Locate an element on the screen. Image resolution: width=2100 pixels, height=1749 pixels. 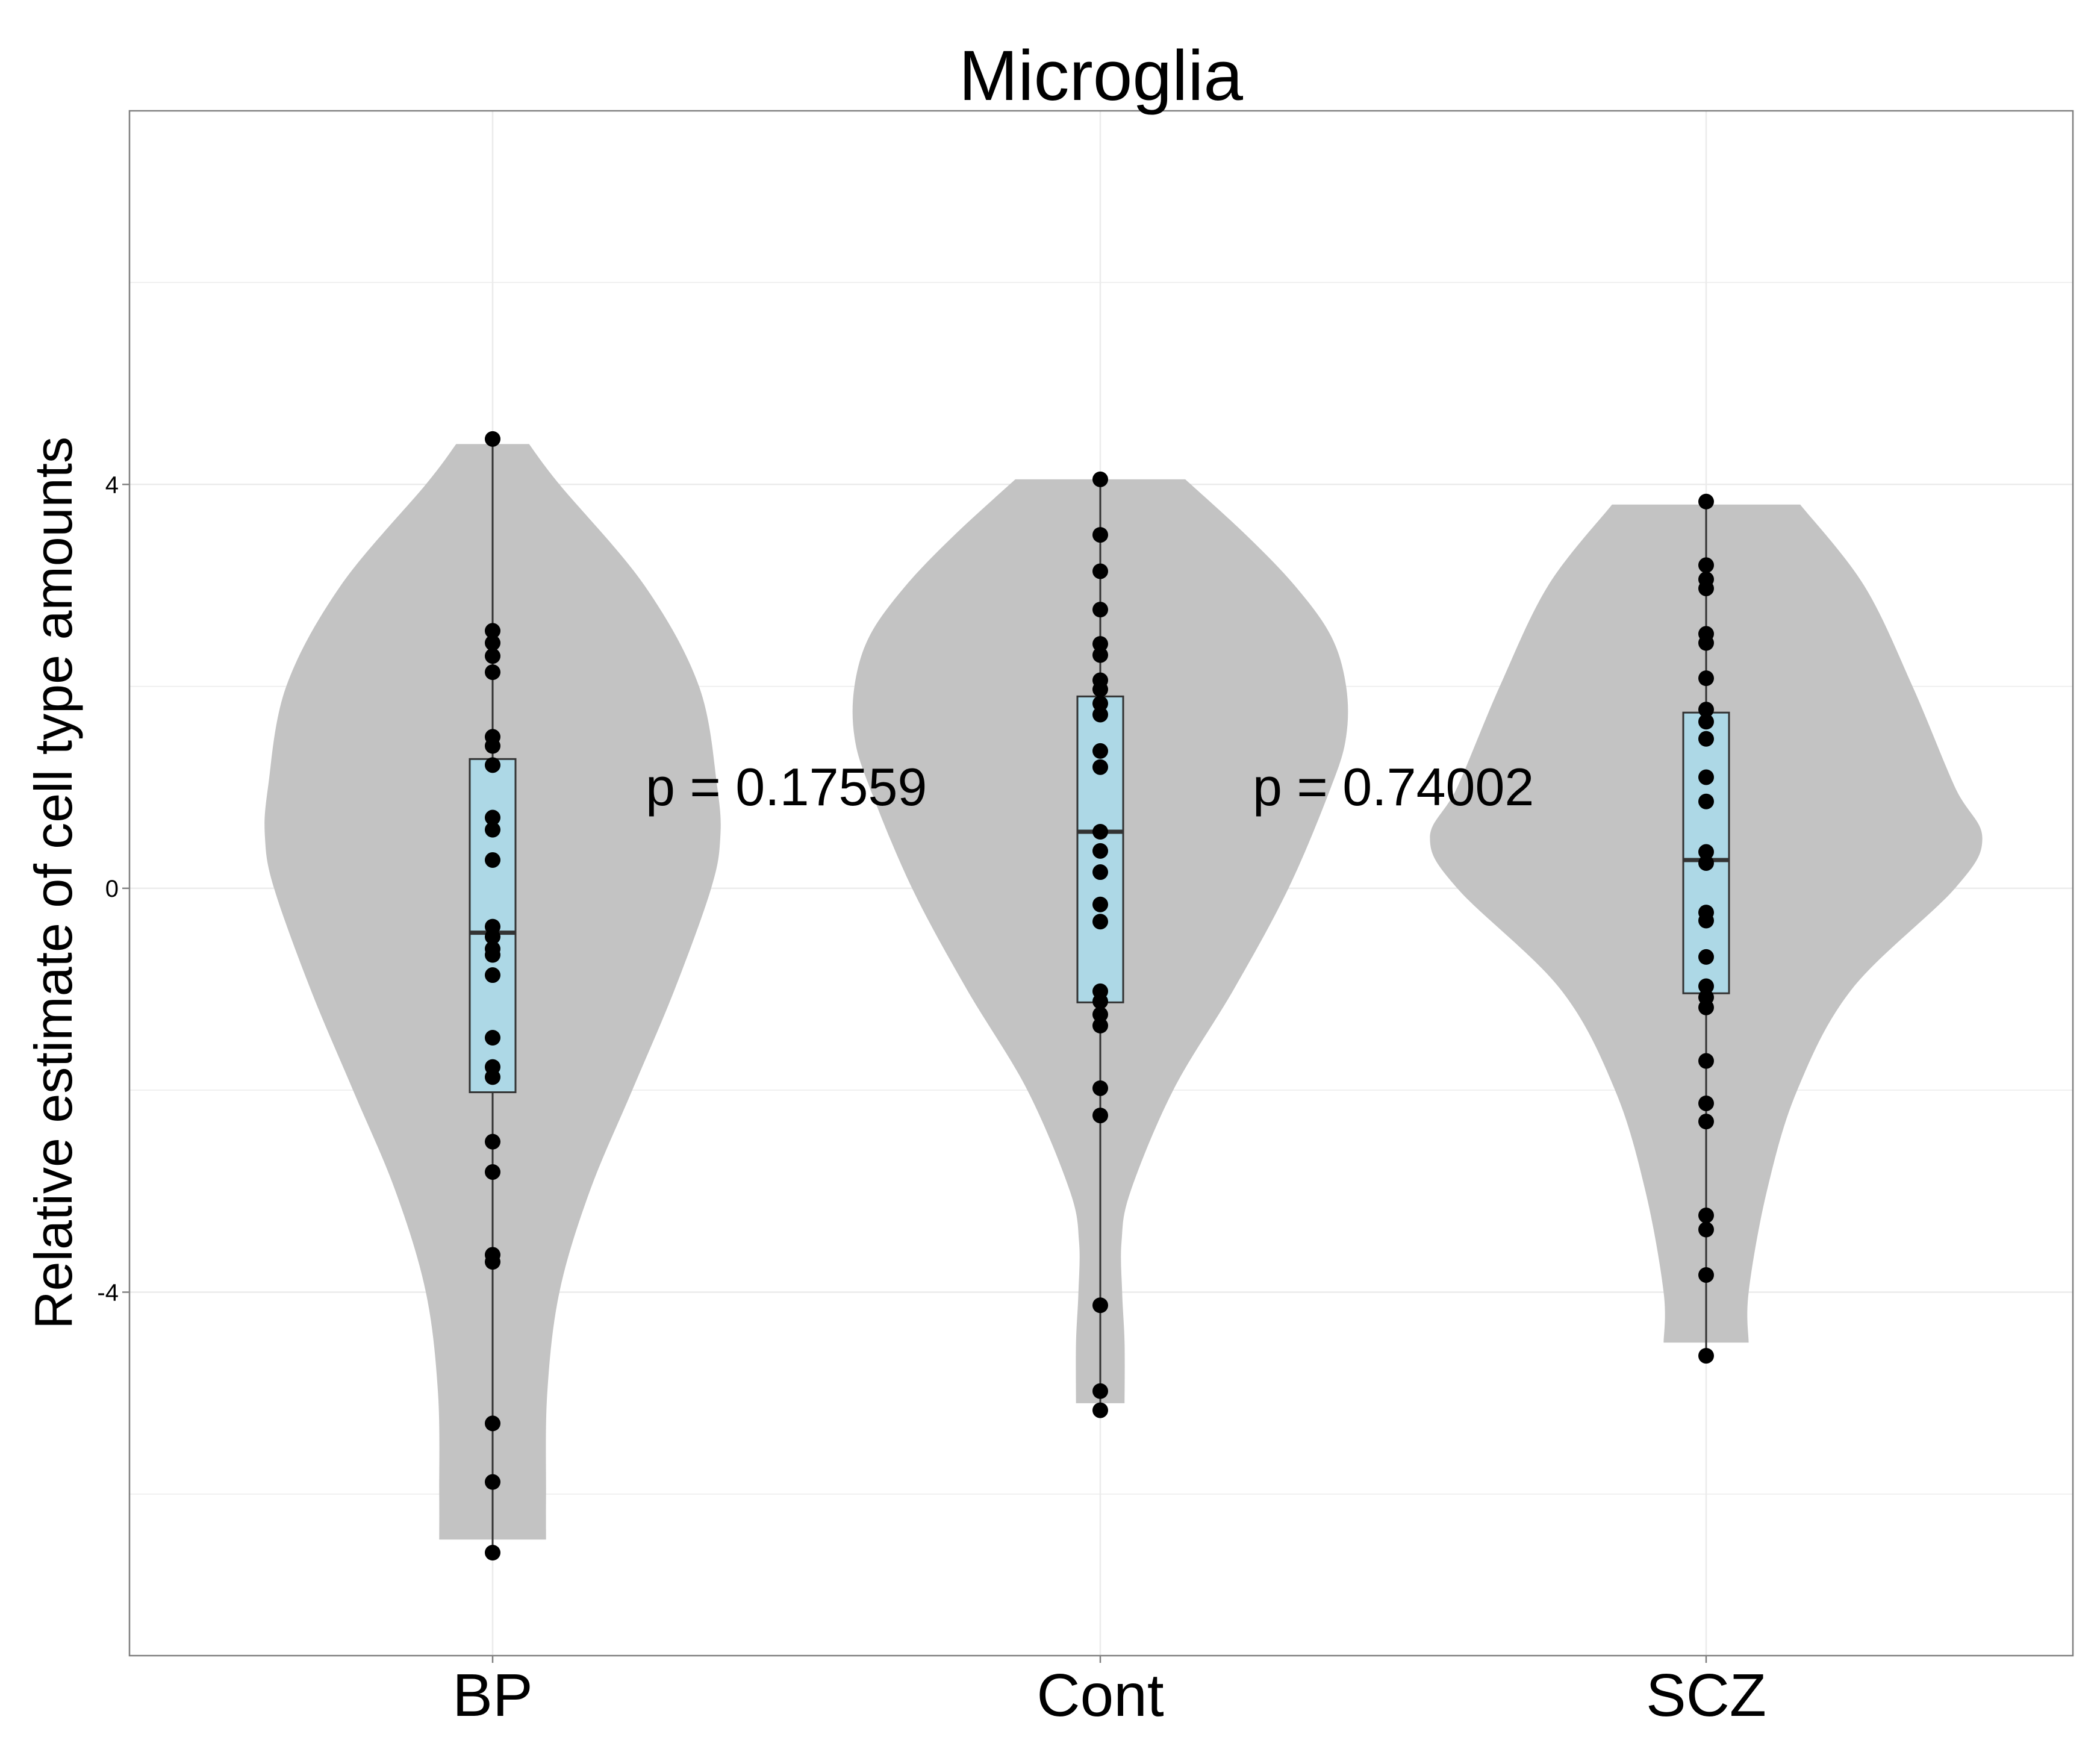
p-value-annotation-scz: p = 0.74002 is located at coordinates (1393, 787).